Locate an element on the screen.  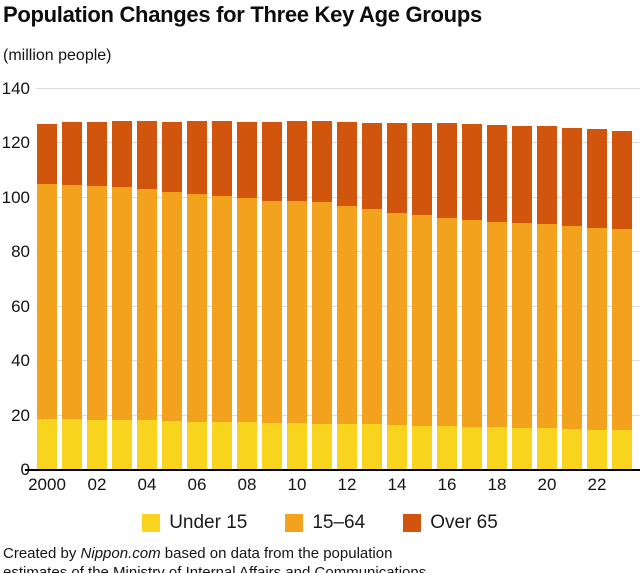
bar-2005 is located at coordinates (172, 234).